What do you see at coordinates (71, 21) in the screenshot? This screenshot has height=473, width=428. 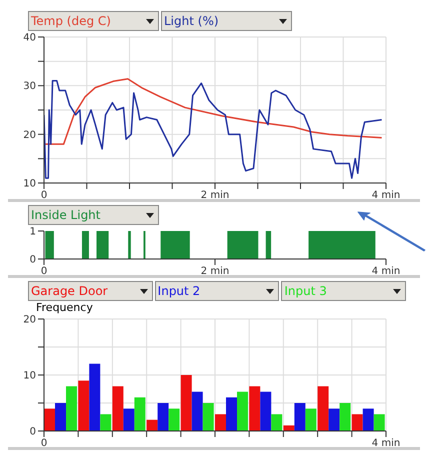 I see `text: Temp (deg C)` at bounding box center [71, 21].